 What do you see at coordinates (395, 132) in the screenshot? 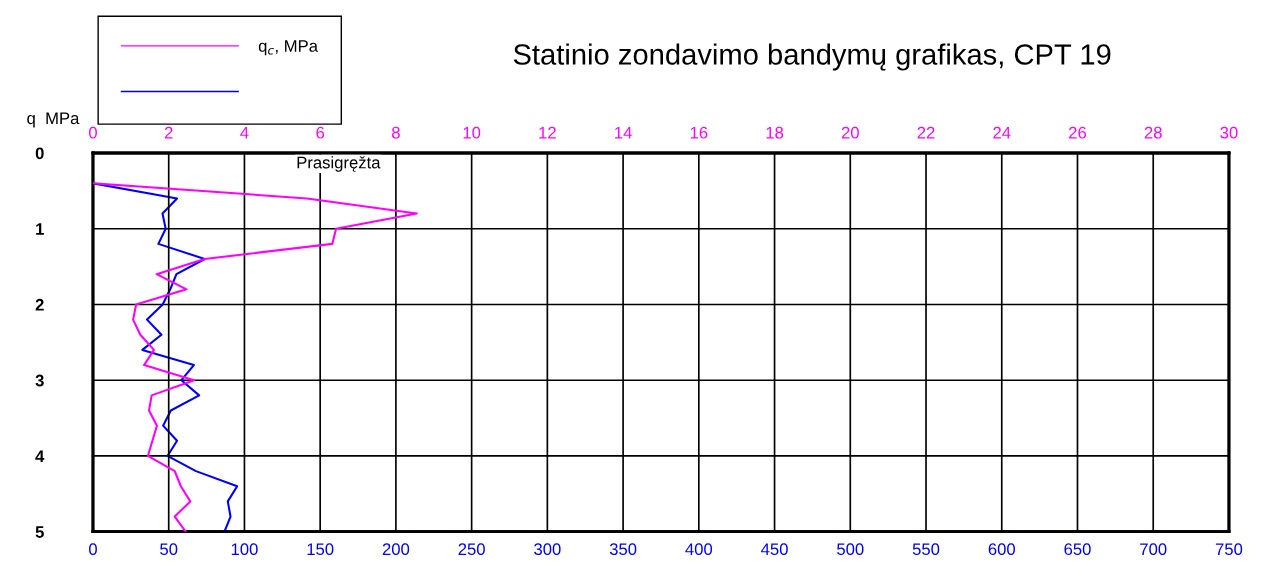
I see `x2-tick-label: 8` at bounding box center [395, 132].